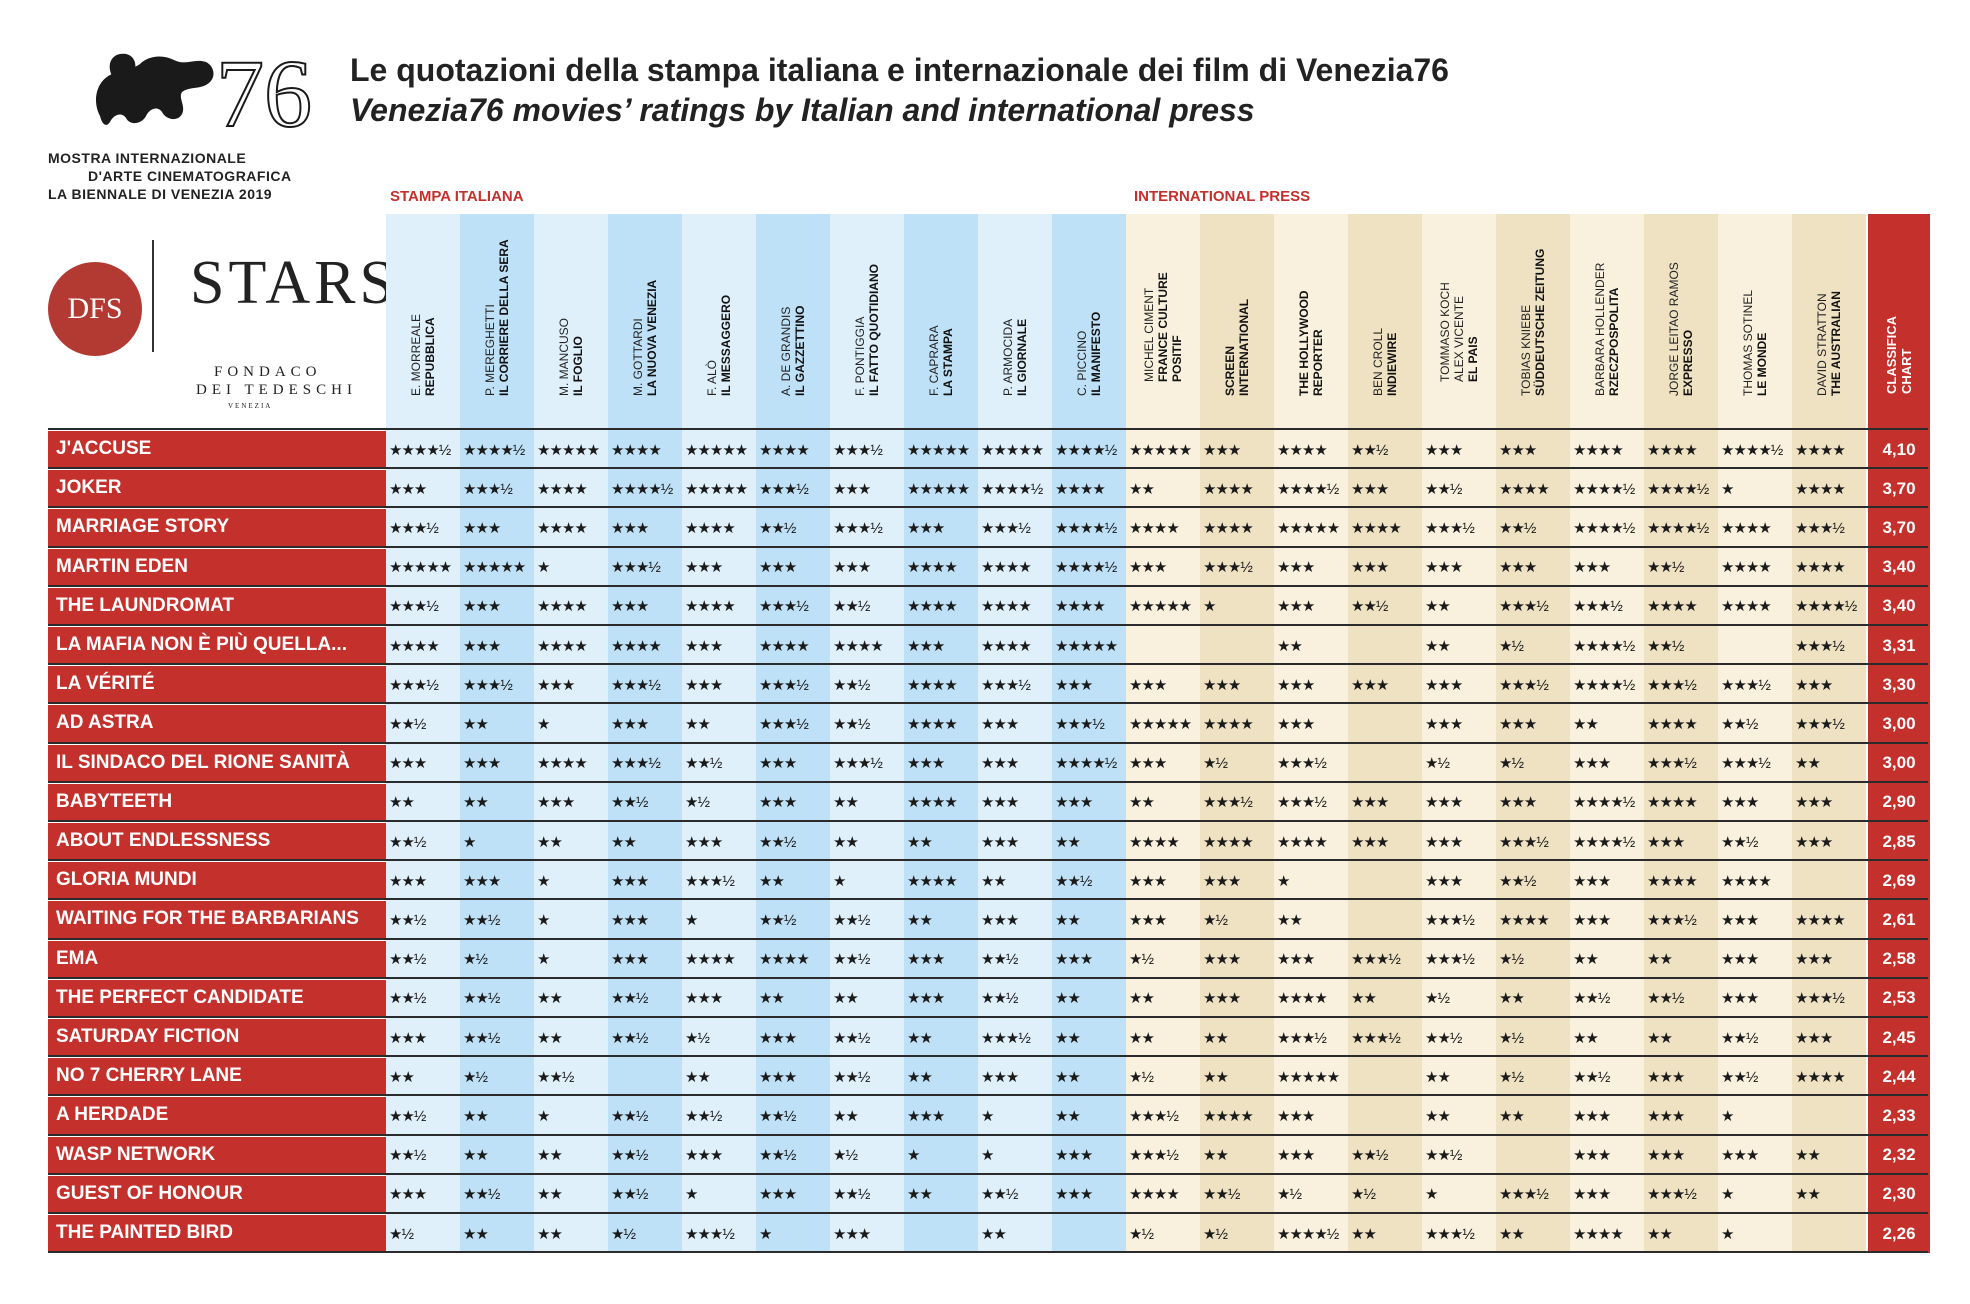  What do you see at coordinates (1082, 363) in the screenshot?
I see `critic-name: C. PICCINO` at bounding box center [1082, 363].